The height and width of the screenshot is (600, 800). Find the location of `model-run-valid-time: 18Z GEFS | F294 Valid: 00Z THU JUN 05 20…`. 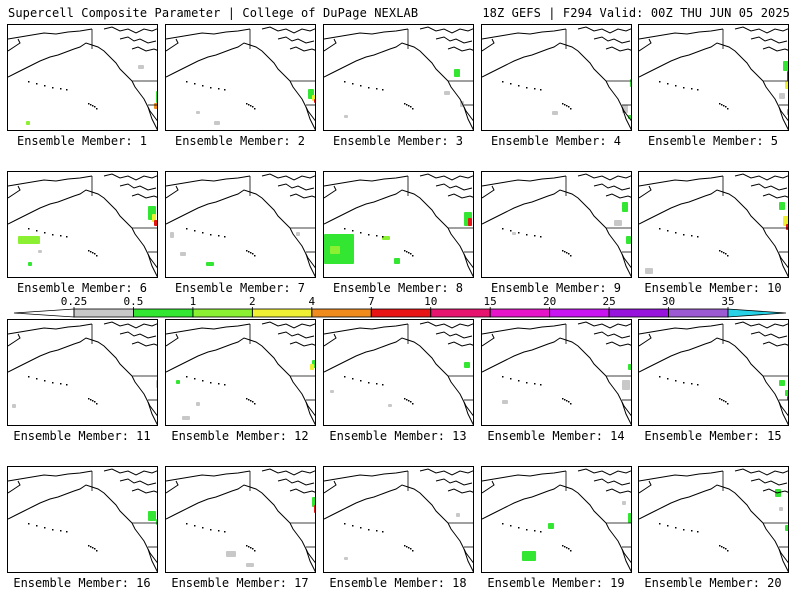

model-run-valid-time: 18Z GEFS | F294 Valid: 00Z THU JUN 05 20… is located at coordinates (636, 13).